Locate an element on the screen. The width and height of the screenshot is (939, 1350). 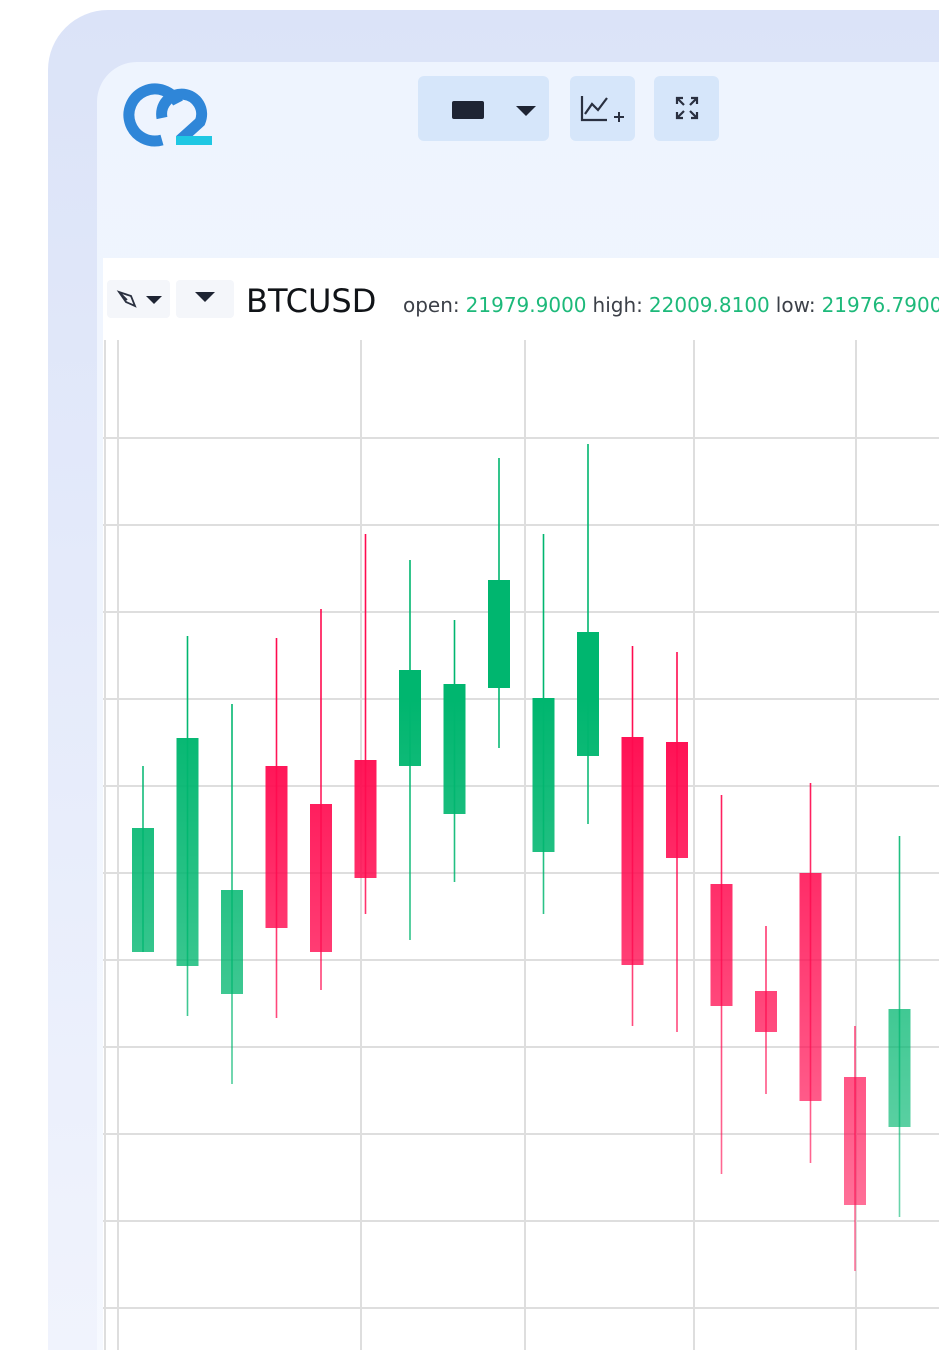
drawing-tools is located at coordinates (138, 299).